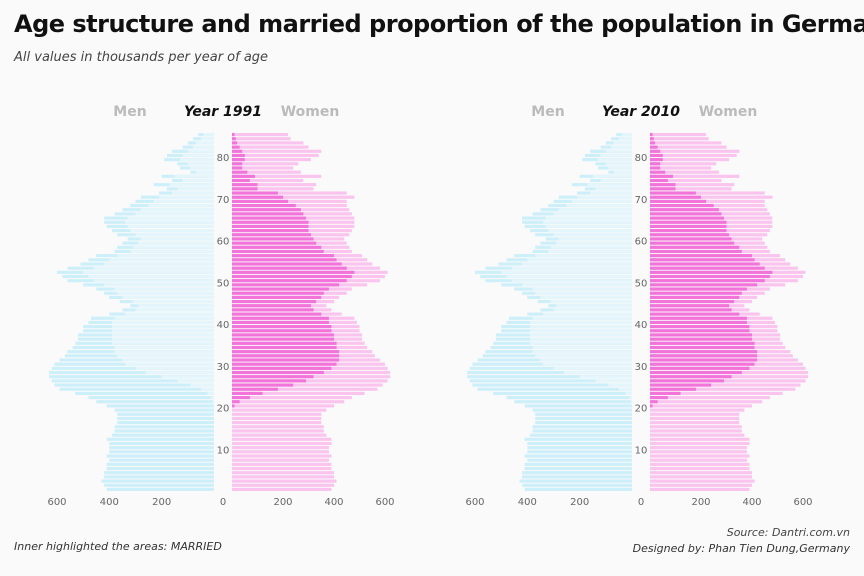 The width and height of the screenshot is (864, 576). I want to click on age-tick-label: 60, so click(223, 242).